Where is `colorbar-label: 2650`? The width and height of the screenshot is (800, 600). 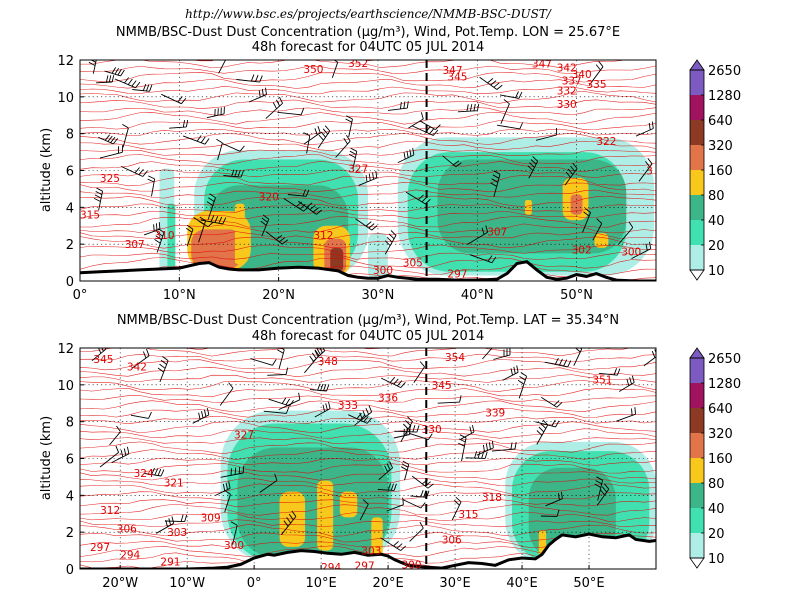
colorbar-label: 2650 is located at coordinates (724, 359).